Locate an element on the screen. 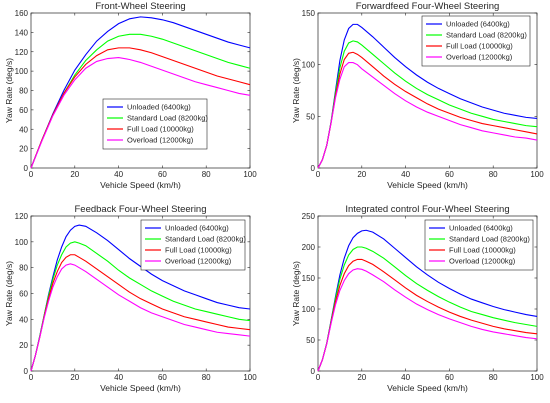 The height and width of the screenshot is (403, 550). chart-title: Integrated control Four-Wheel Steering is located at coordinates (427, 209).